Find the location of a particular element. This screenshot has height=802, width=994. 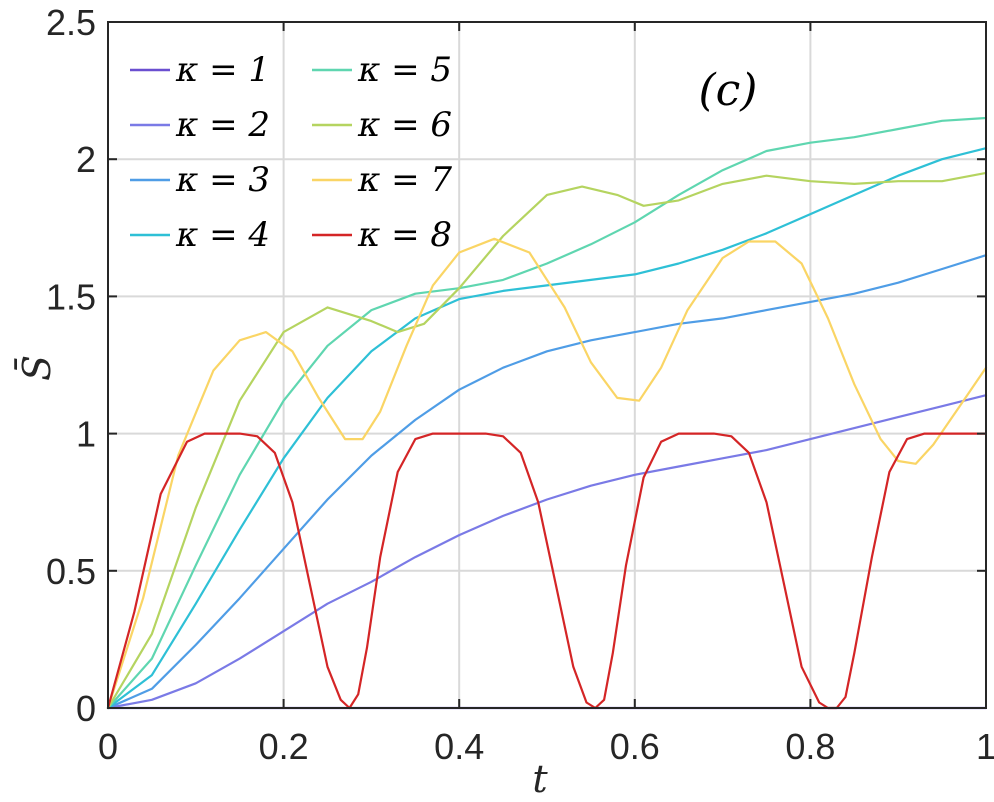

panel-annotation: (c) is located at coordinates (728, 90).